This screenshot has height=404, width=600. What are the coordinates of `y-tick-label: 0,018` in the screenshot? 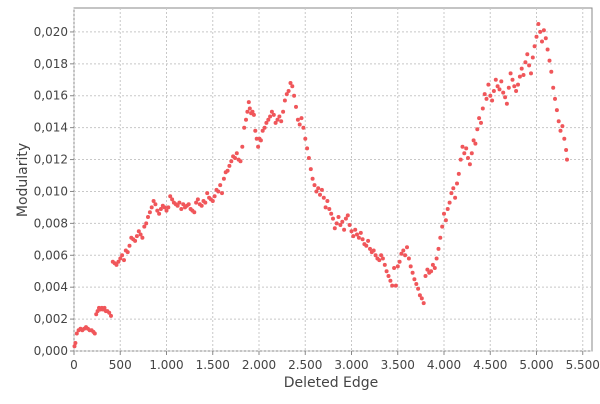 It's located at (51, 64).